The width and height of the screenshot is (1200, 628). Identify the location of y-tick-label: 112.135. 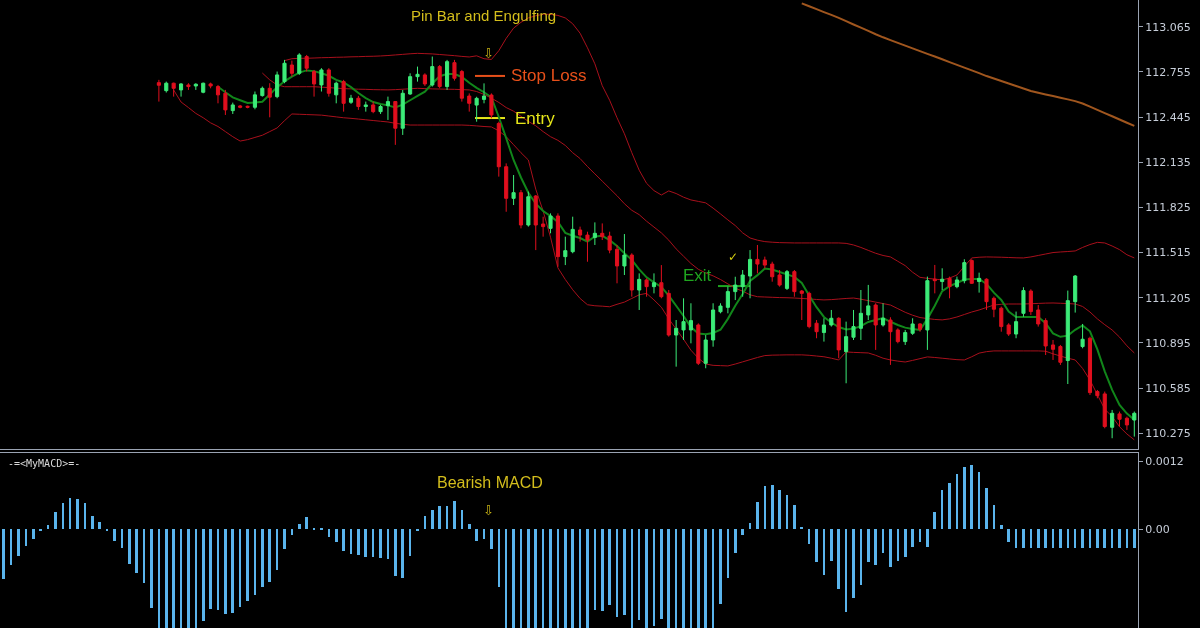
(1168, 163).